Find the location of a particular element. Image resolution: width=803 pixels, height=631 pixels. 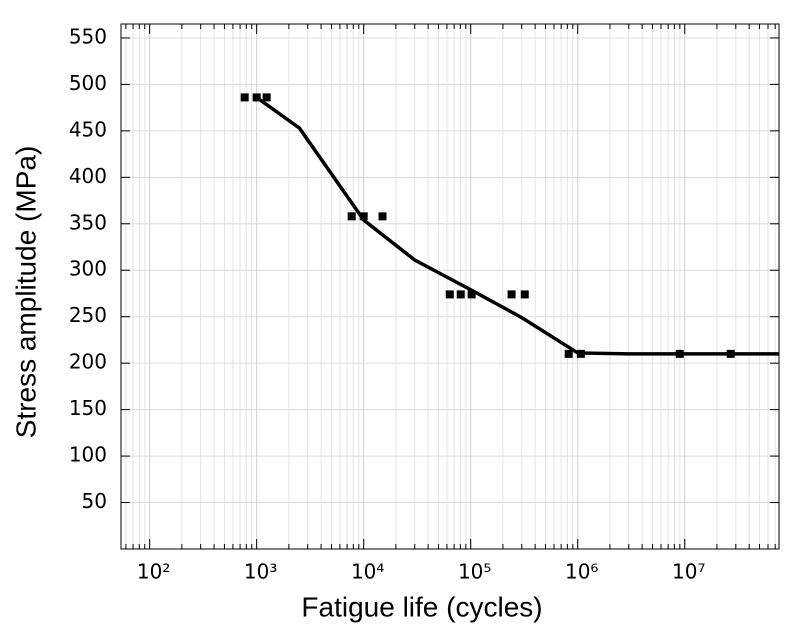

x-tick-label: 10⁵ is located at coordinates (474, 572).